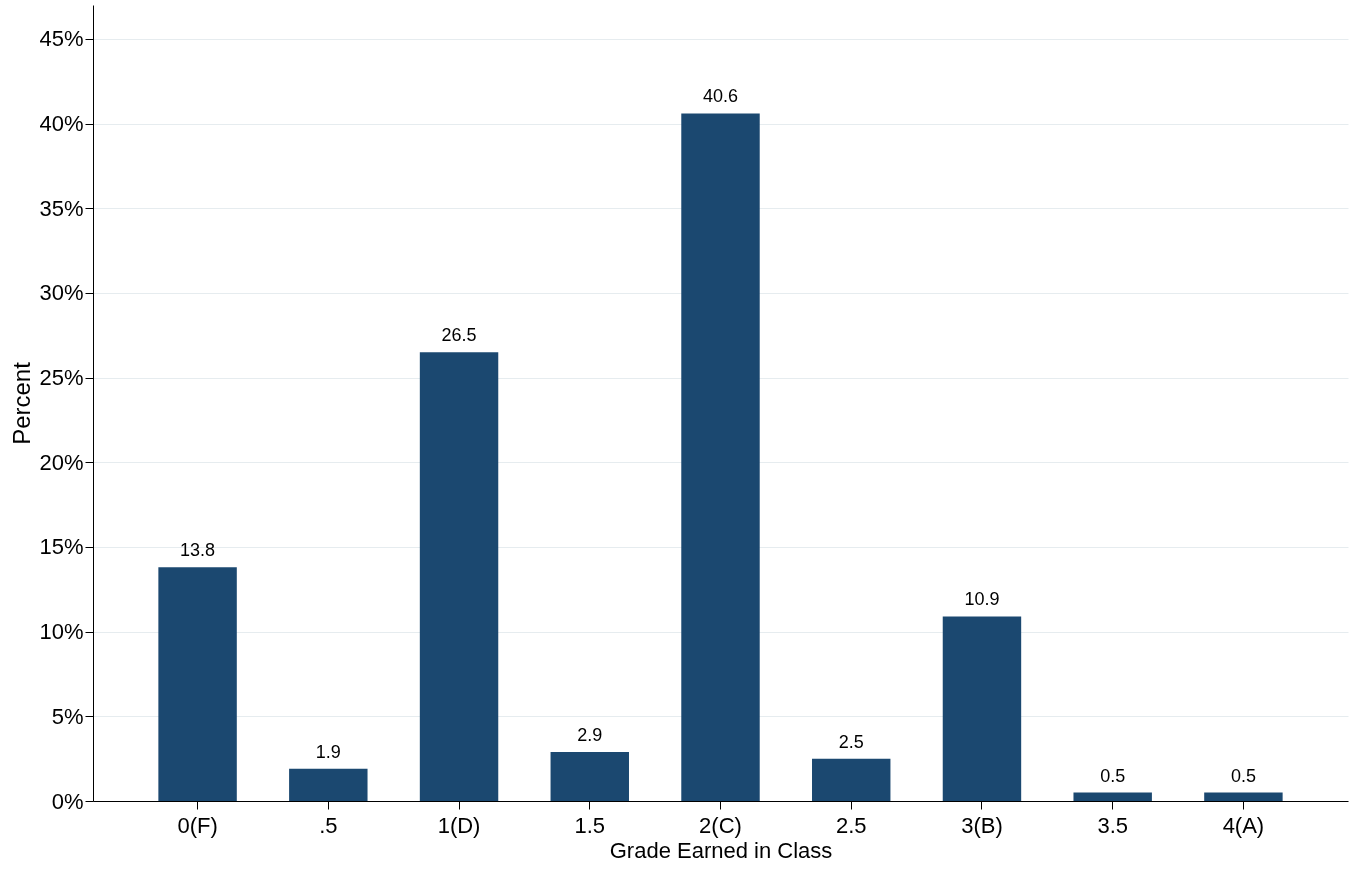 Image resolution: width=1358 pixels, height=871 pixels. What do you see at coordinates (459, 335) in the screenshot?
I see `data-label: 26.5` at bounding box center [459, 335].